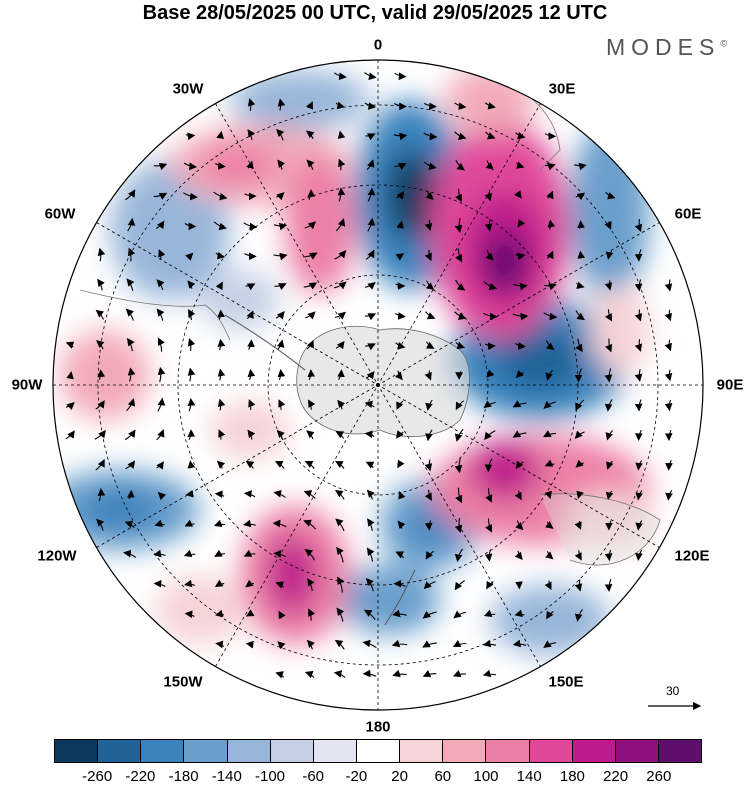  What do you see at coordinates (529, 776) in the screenshot?
I see `colorbar-tick-label: 140` at bounding box center [529, 776].